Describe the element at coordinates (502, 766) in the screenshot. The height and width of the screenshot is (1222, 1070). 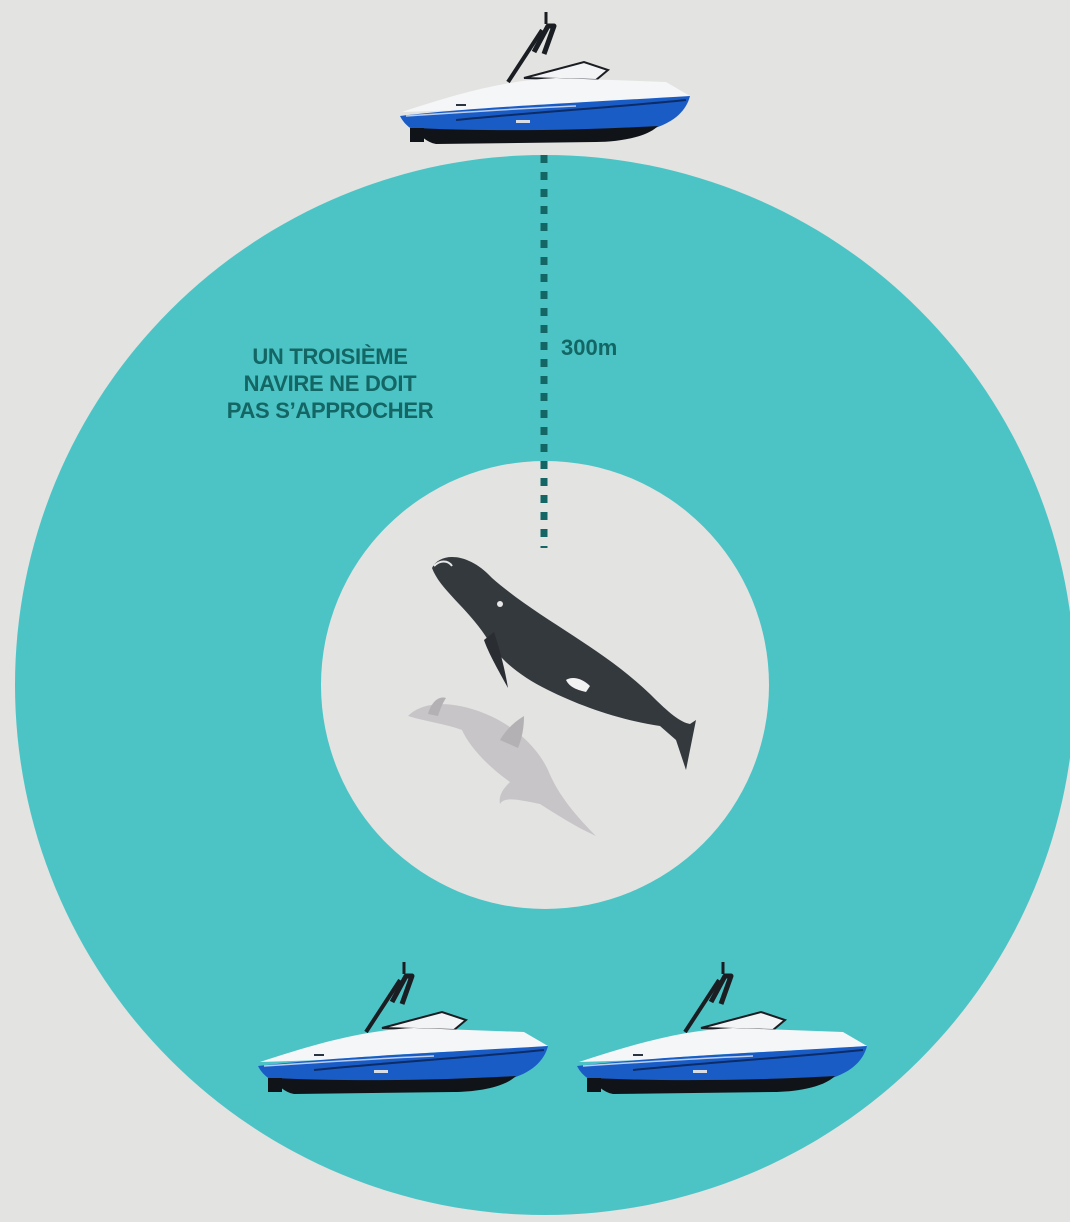
I see `dolphin-icon` at that location.